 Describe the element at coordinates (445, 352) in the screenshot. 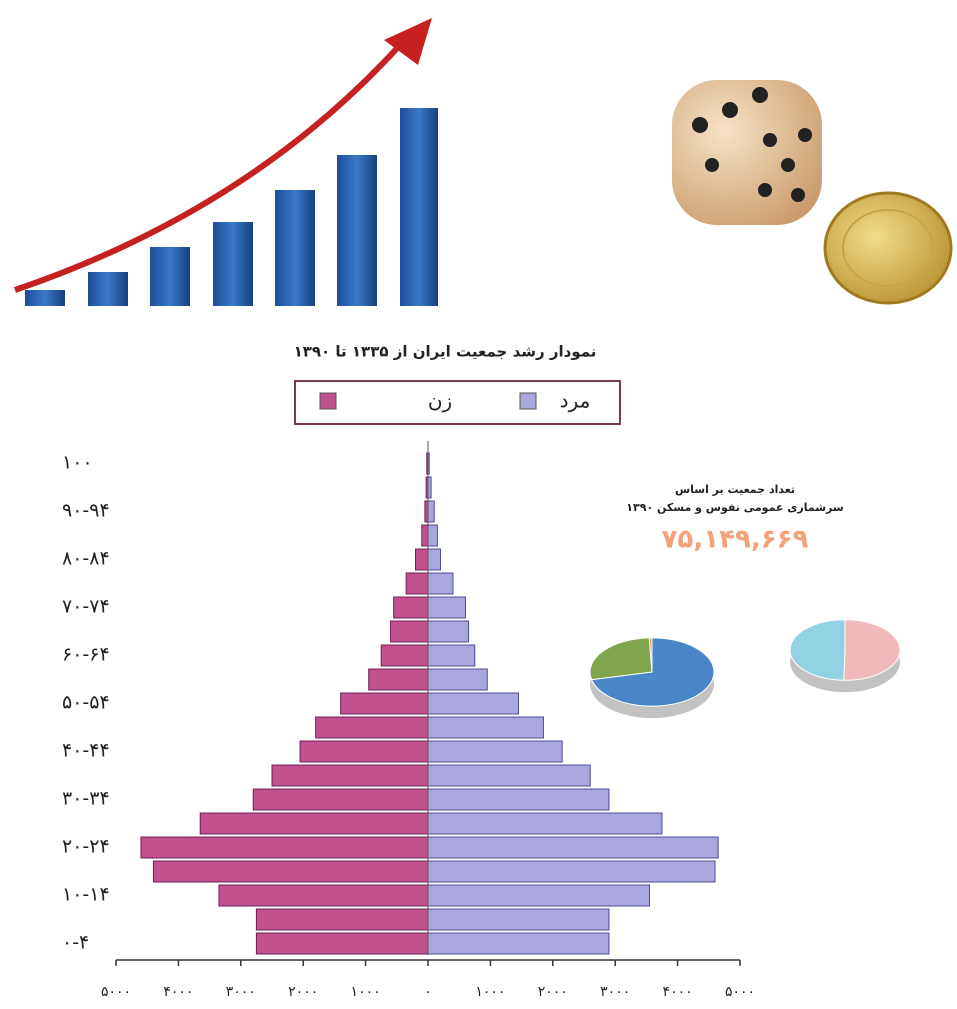

I see `caption: نمودار رشد جمعیت ایران از ۱۳۳۵ تا ۱۳۹۰` at that location.